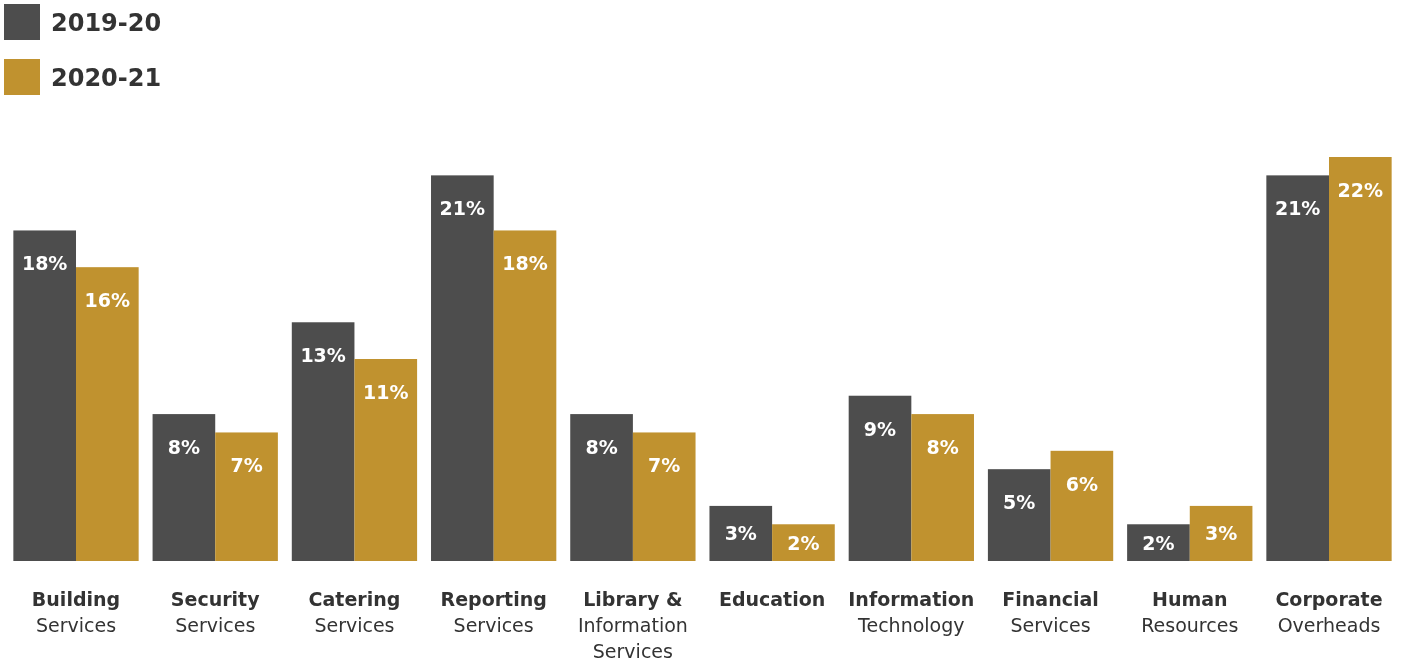  What do you see at coordinates (1190, 612) in the screenshot?
I see `x-tick-label: Human Resources` at bounding box center [1190, 612].